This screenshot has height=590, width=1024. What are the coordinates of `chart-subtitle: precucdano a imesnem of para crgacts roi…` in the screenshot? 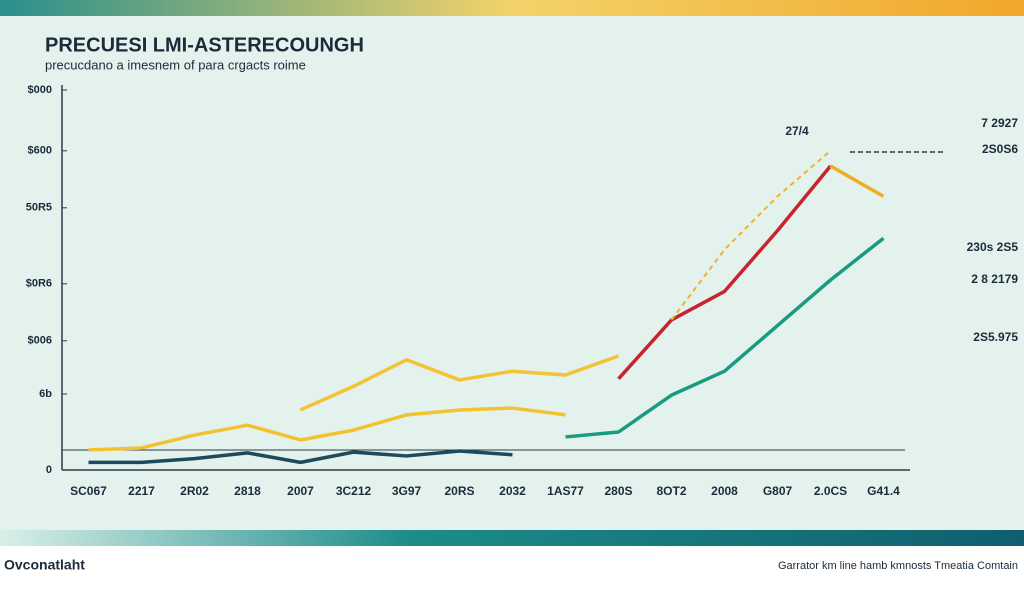 It's located at (175, 64).